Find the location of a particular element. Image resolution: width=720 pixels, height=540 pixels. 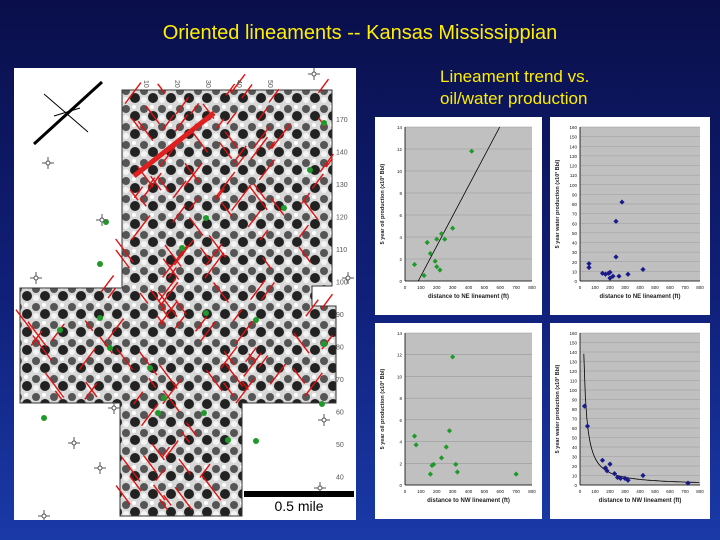

y-tick-label: 70 is located at coordinates (575, 214).